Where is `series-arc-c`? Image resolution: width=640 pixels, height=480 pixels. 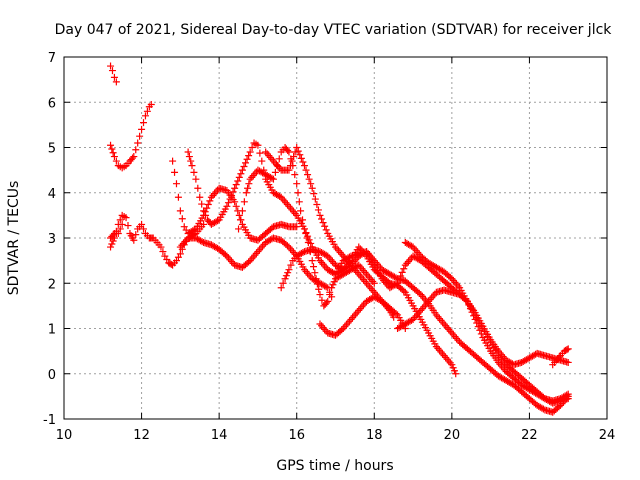 series-arc-c is located at coordinates (157, 240).